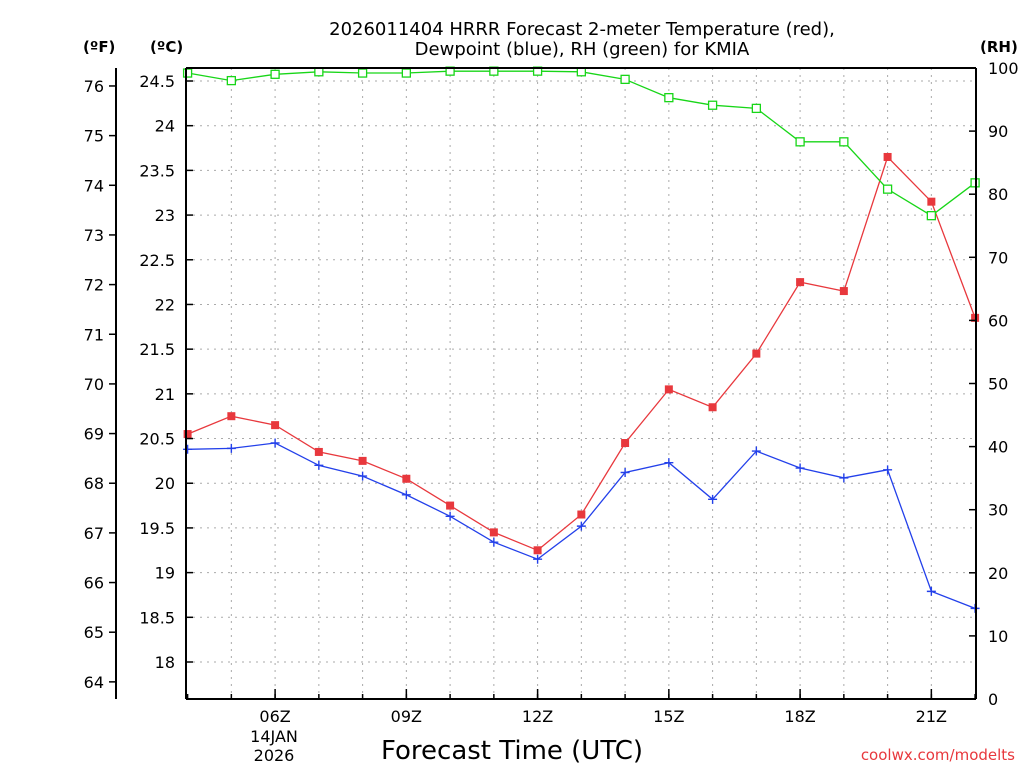  I want to click on rh-tick-label: 70, so click(998, 257).